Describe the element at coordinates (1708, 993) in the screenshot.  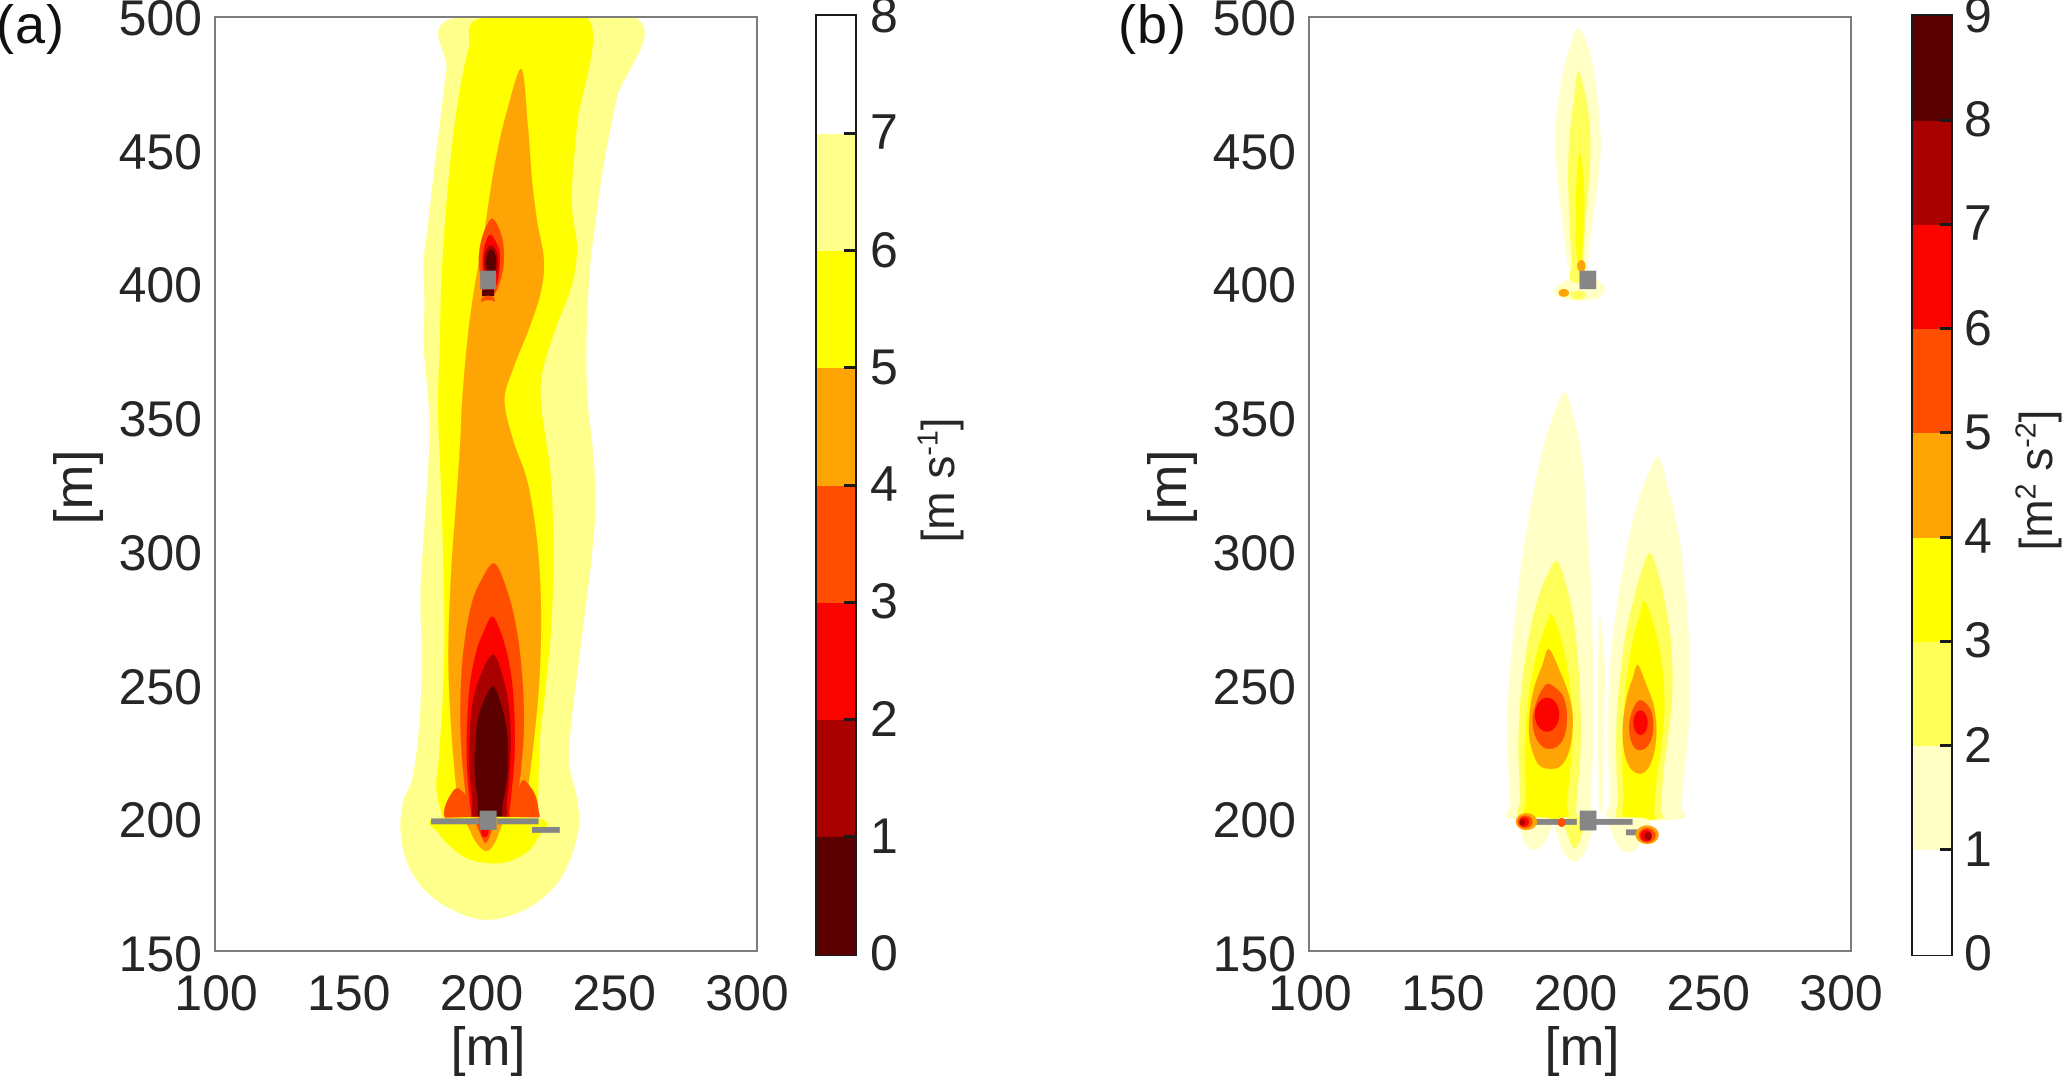
I see `panel-b-x-tick-label: 250` at that location.